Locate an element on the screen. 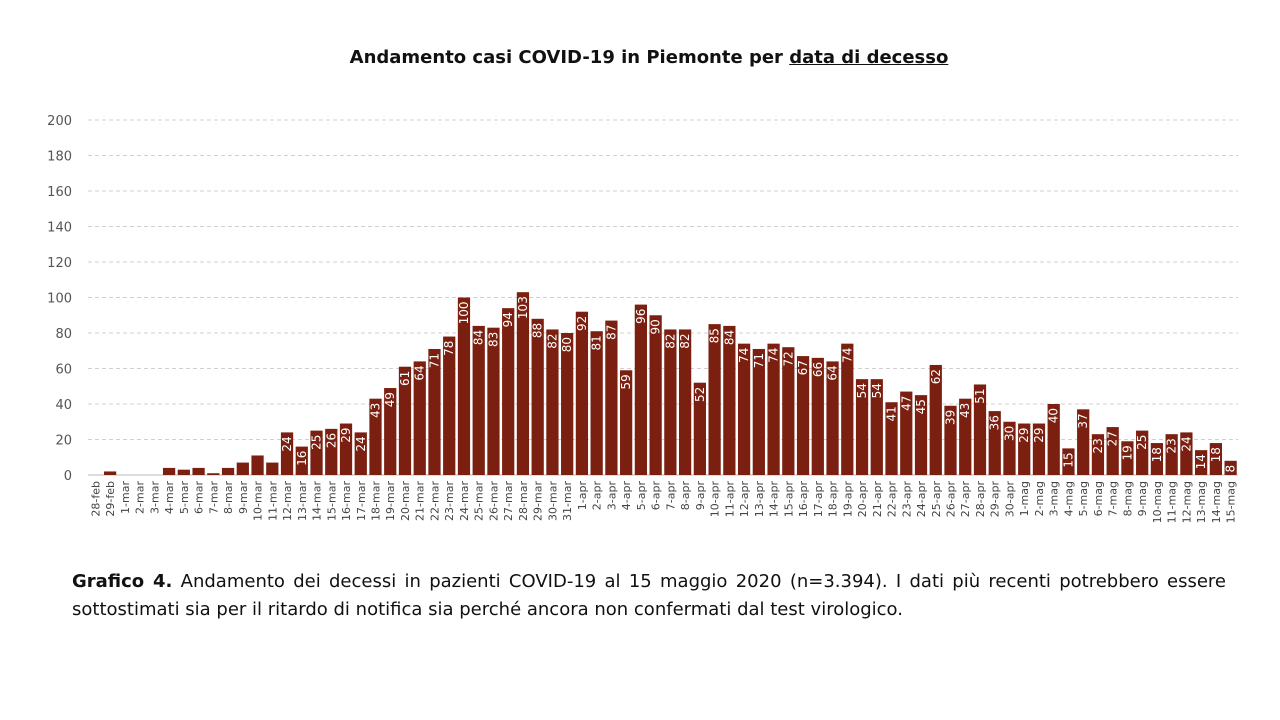  bar-data-label: 82 is located at coordinates (670, 340).